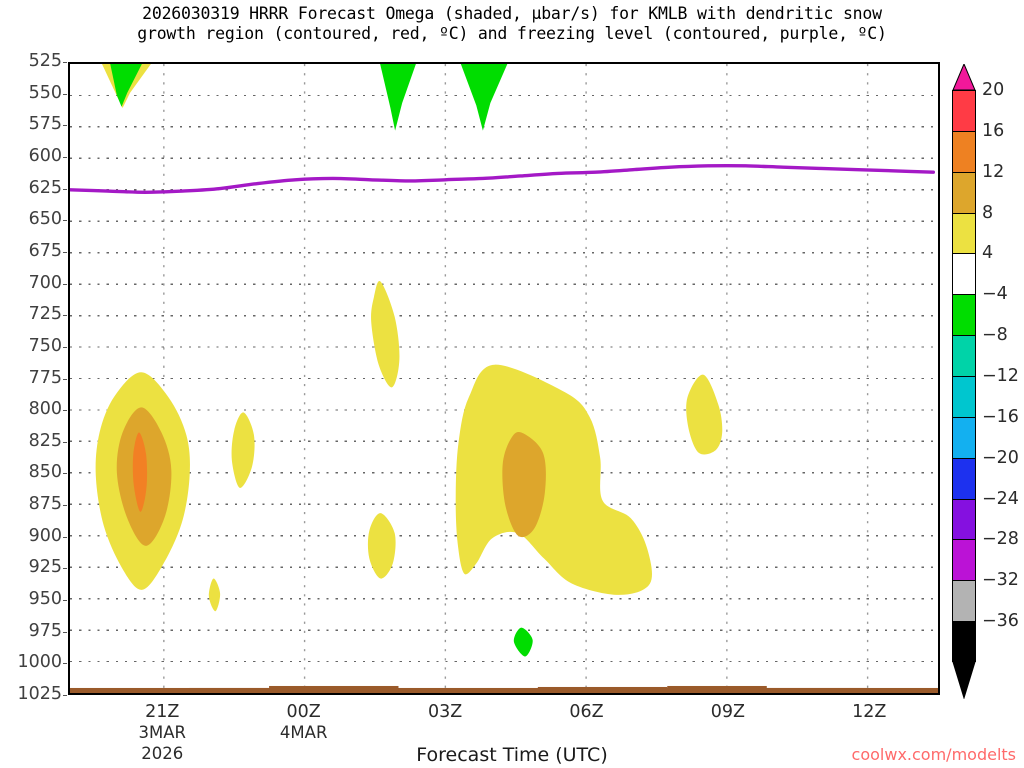  Describe the element at coordinates (45, 219) in the screenshot. I see `y-axis-tick-label: 650` at that location.